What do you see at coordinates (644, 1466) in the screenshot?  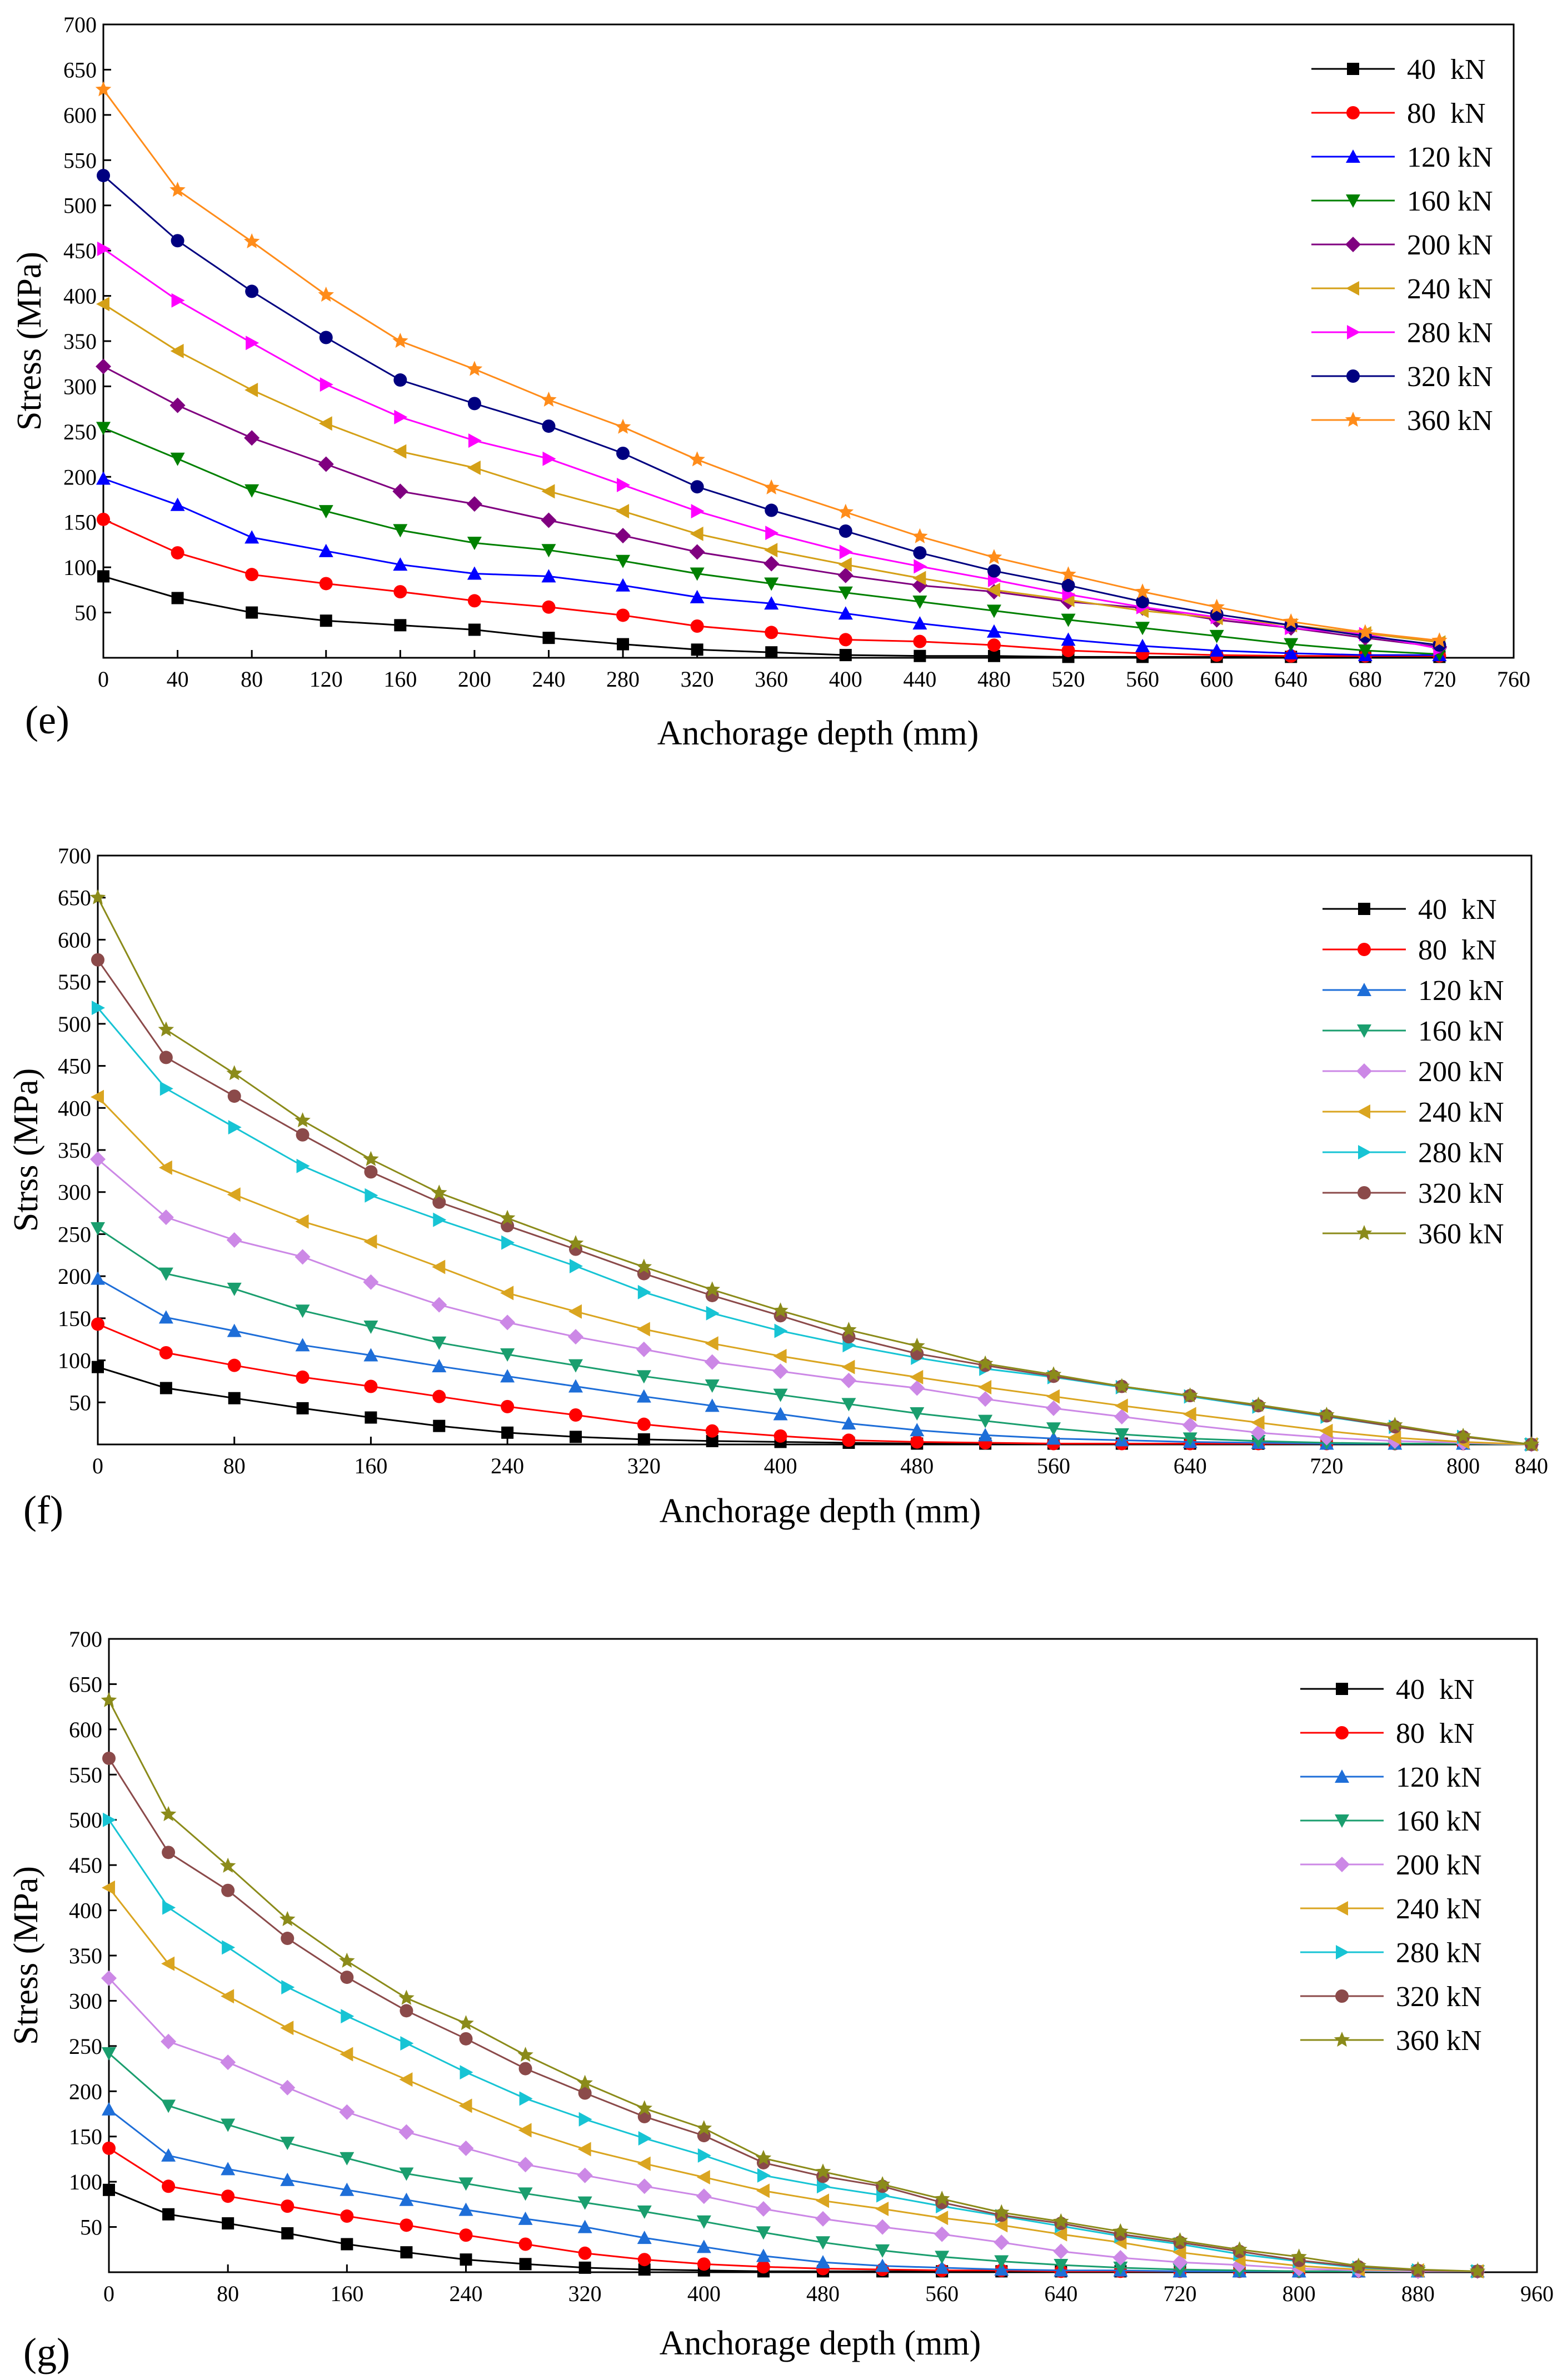 I see `x-tick-label: 320` at bounding box center [644, 1466].